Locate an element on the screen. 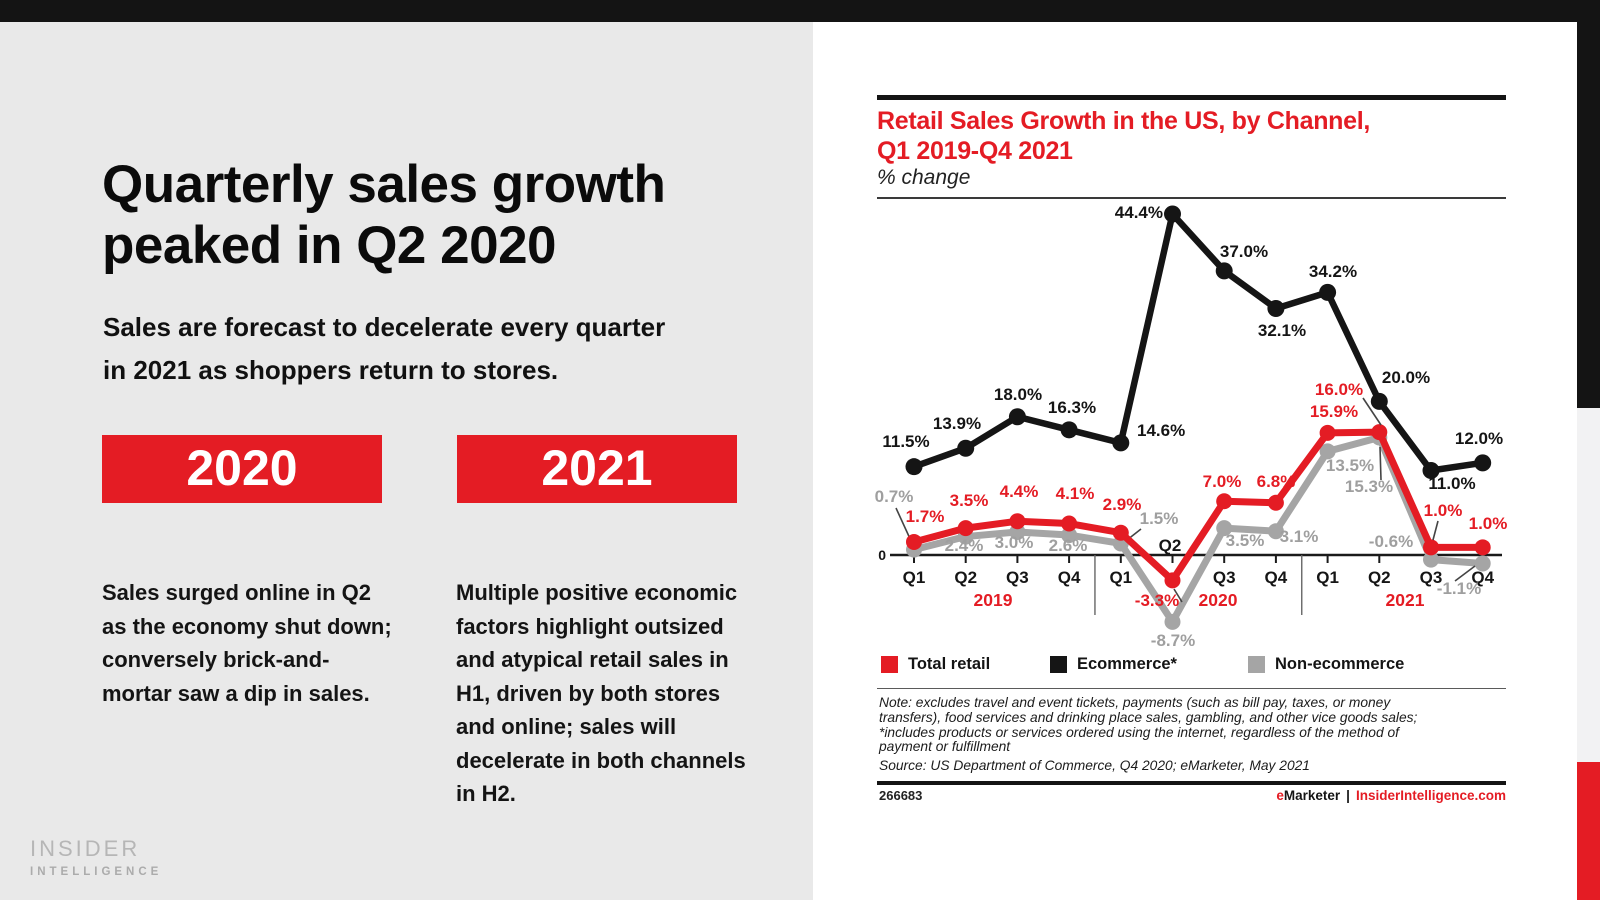 The width and height of the screenshot is (1600, 900). legend-label: Non-ecommerce is located at coordinates (1340, 664).